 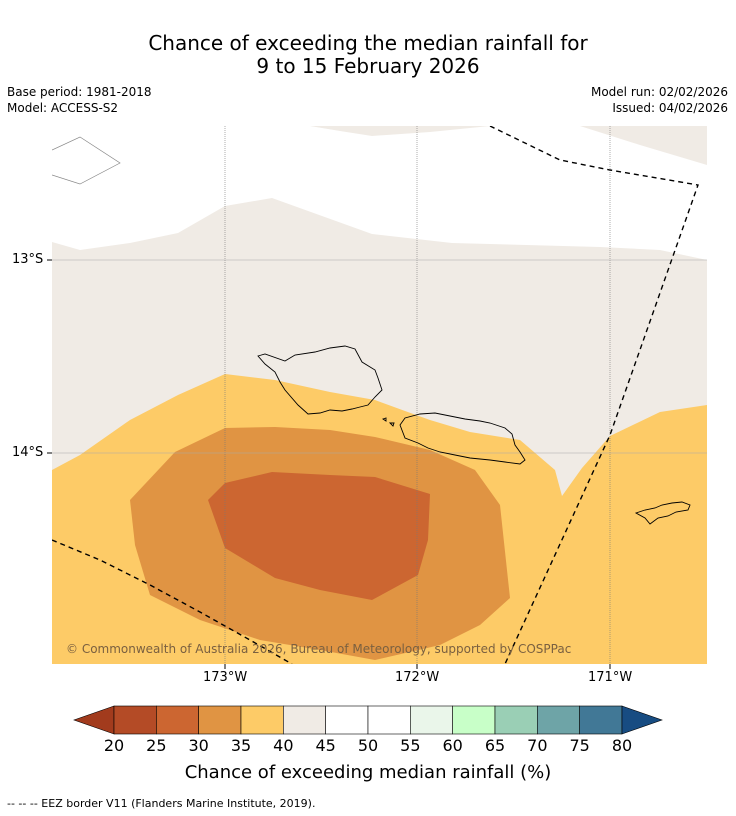 I want to click on colorbar-tick-label: 65, so click(x=495, y=745).